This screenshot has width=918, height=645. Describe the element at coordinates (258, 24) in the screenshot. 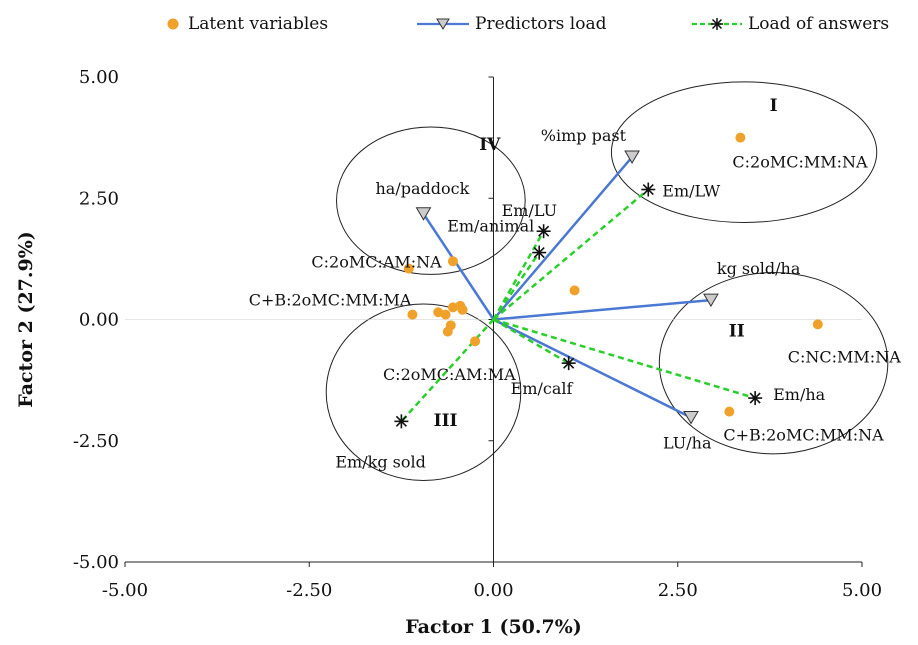

I see `legend-latent-label: Latent variables` at that location.